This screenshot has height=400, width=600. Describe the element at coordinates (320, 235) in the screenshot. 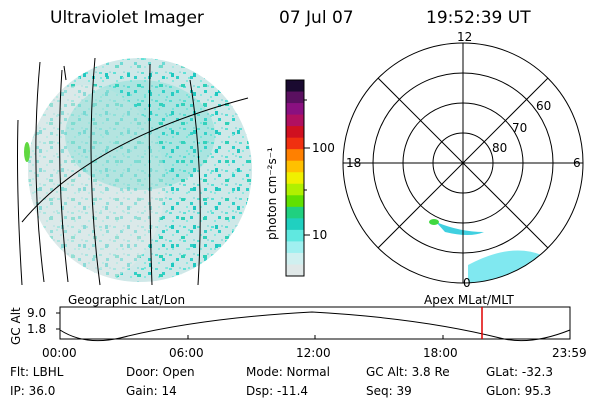

I see `colorbar-label-10: 10` at that location.